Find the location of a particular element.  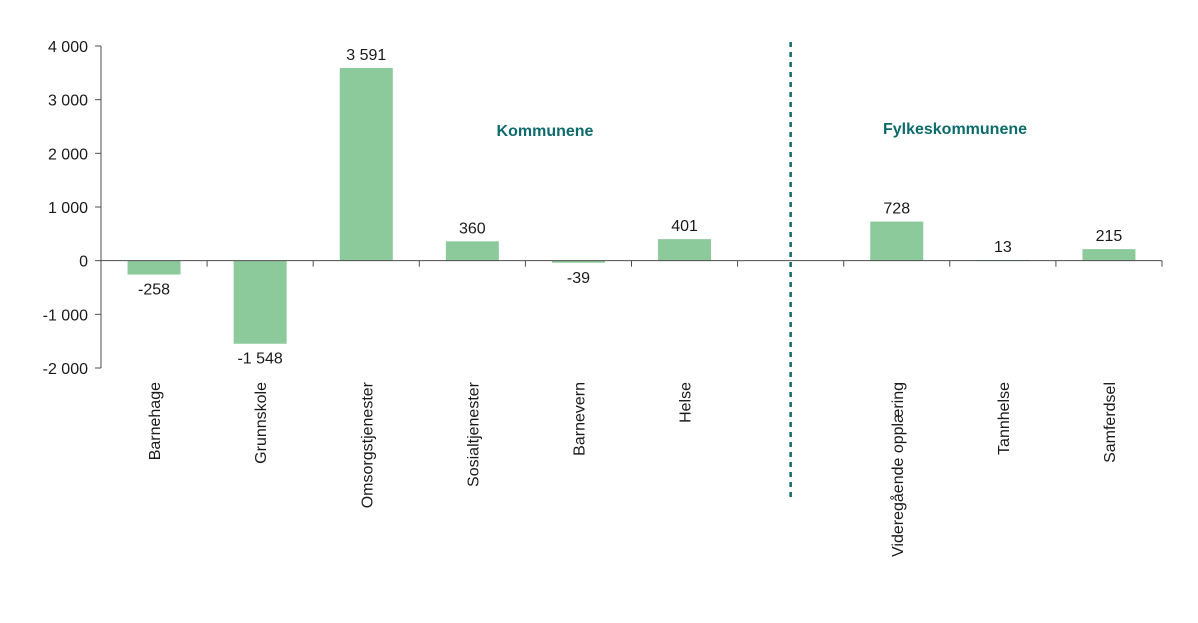

category-label: Omsorgstjenester is located at coordinates (367, 444).